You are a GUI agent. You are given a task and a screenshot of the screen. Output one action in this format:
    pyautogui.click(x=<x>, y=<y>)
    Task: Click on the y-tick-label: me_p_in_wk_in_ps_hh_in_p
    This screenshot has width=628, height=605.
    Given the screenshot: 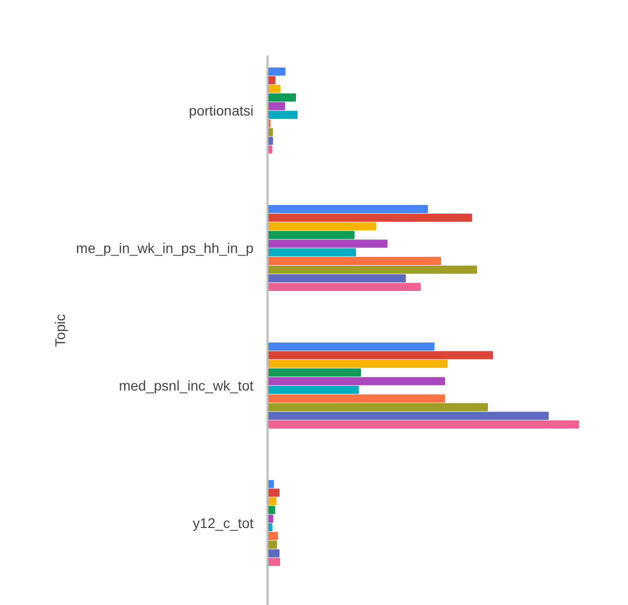 What is the action you would take?
    pyautogui.click(x=165, y=248)
    